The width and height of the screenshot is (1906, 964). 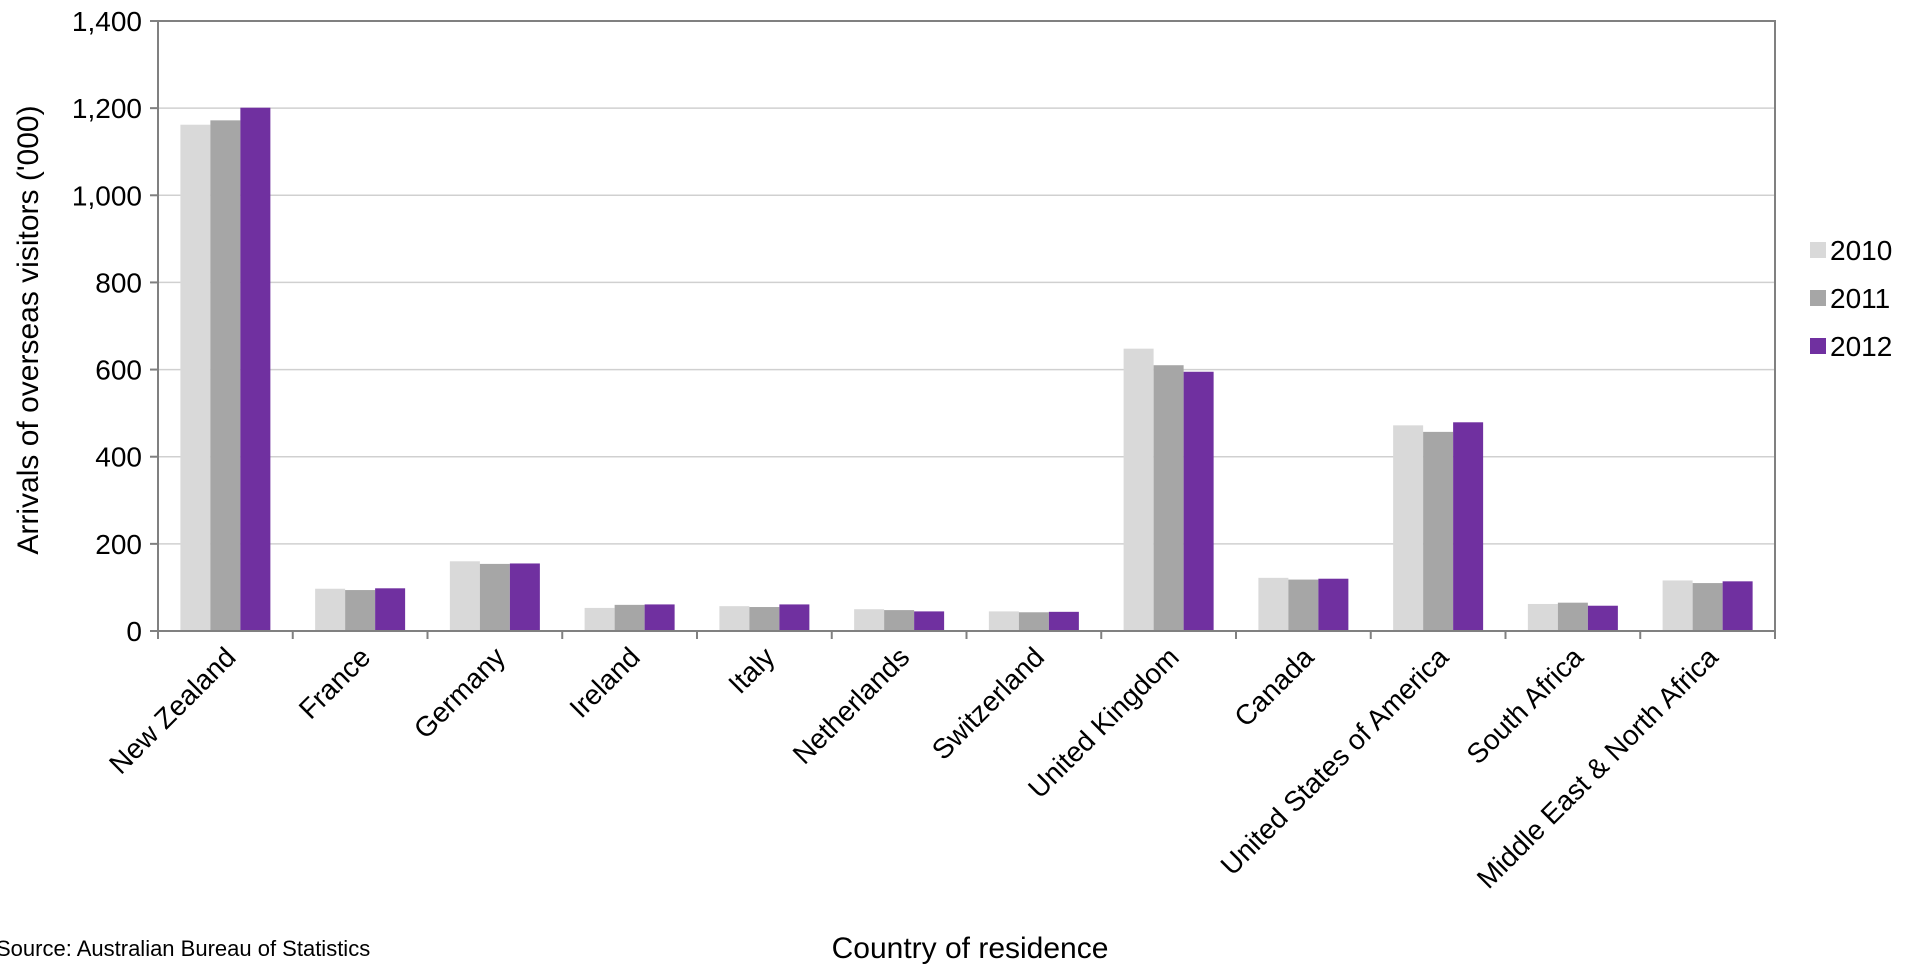 I want to click on x-axis-title: Country of residence, so click(x=970, y=948).